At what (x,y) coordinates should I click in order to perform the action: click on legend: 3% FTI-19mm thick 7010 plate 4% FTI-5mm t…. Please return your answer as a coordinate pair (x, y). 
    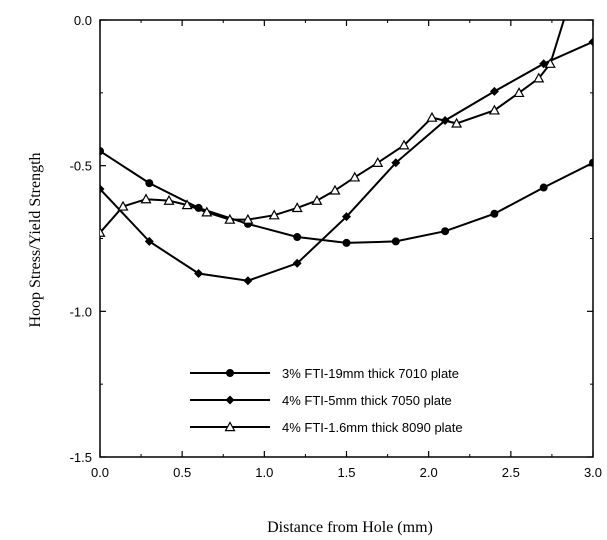
    Looking at the image, I should click on (326, 400).